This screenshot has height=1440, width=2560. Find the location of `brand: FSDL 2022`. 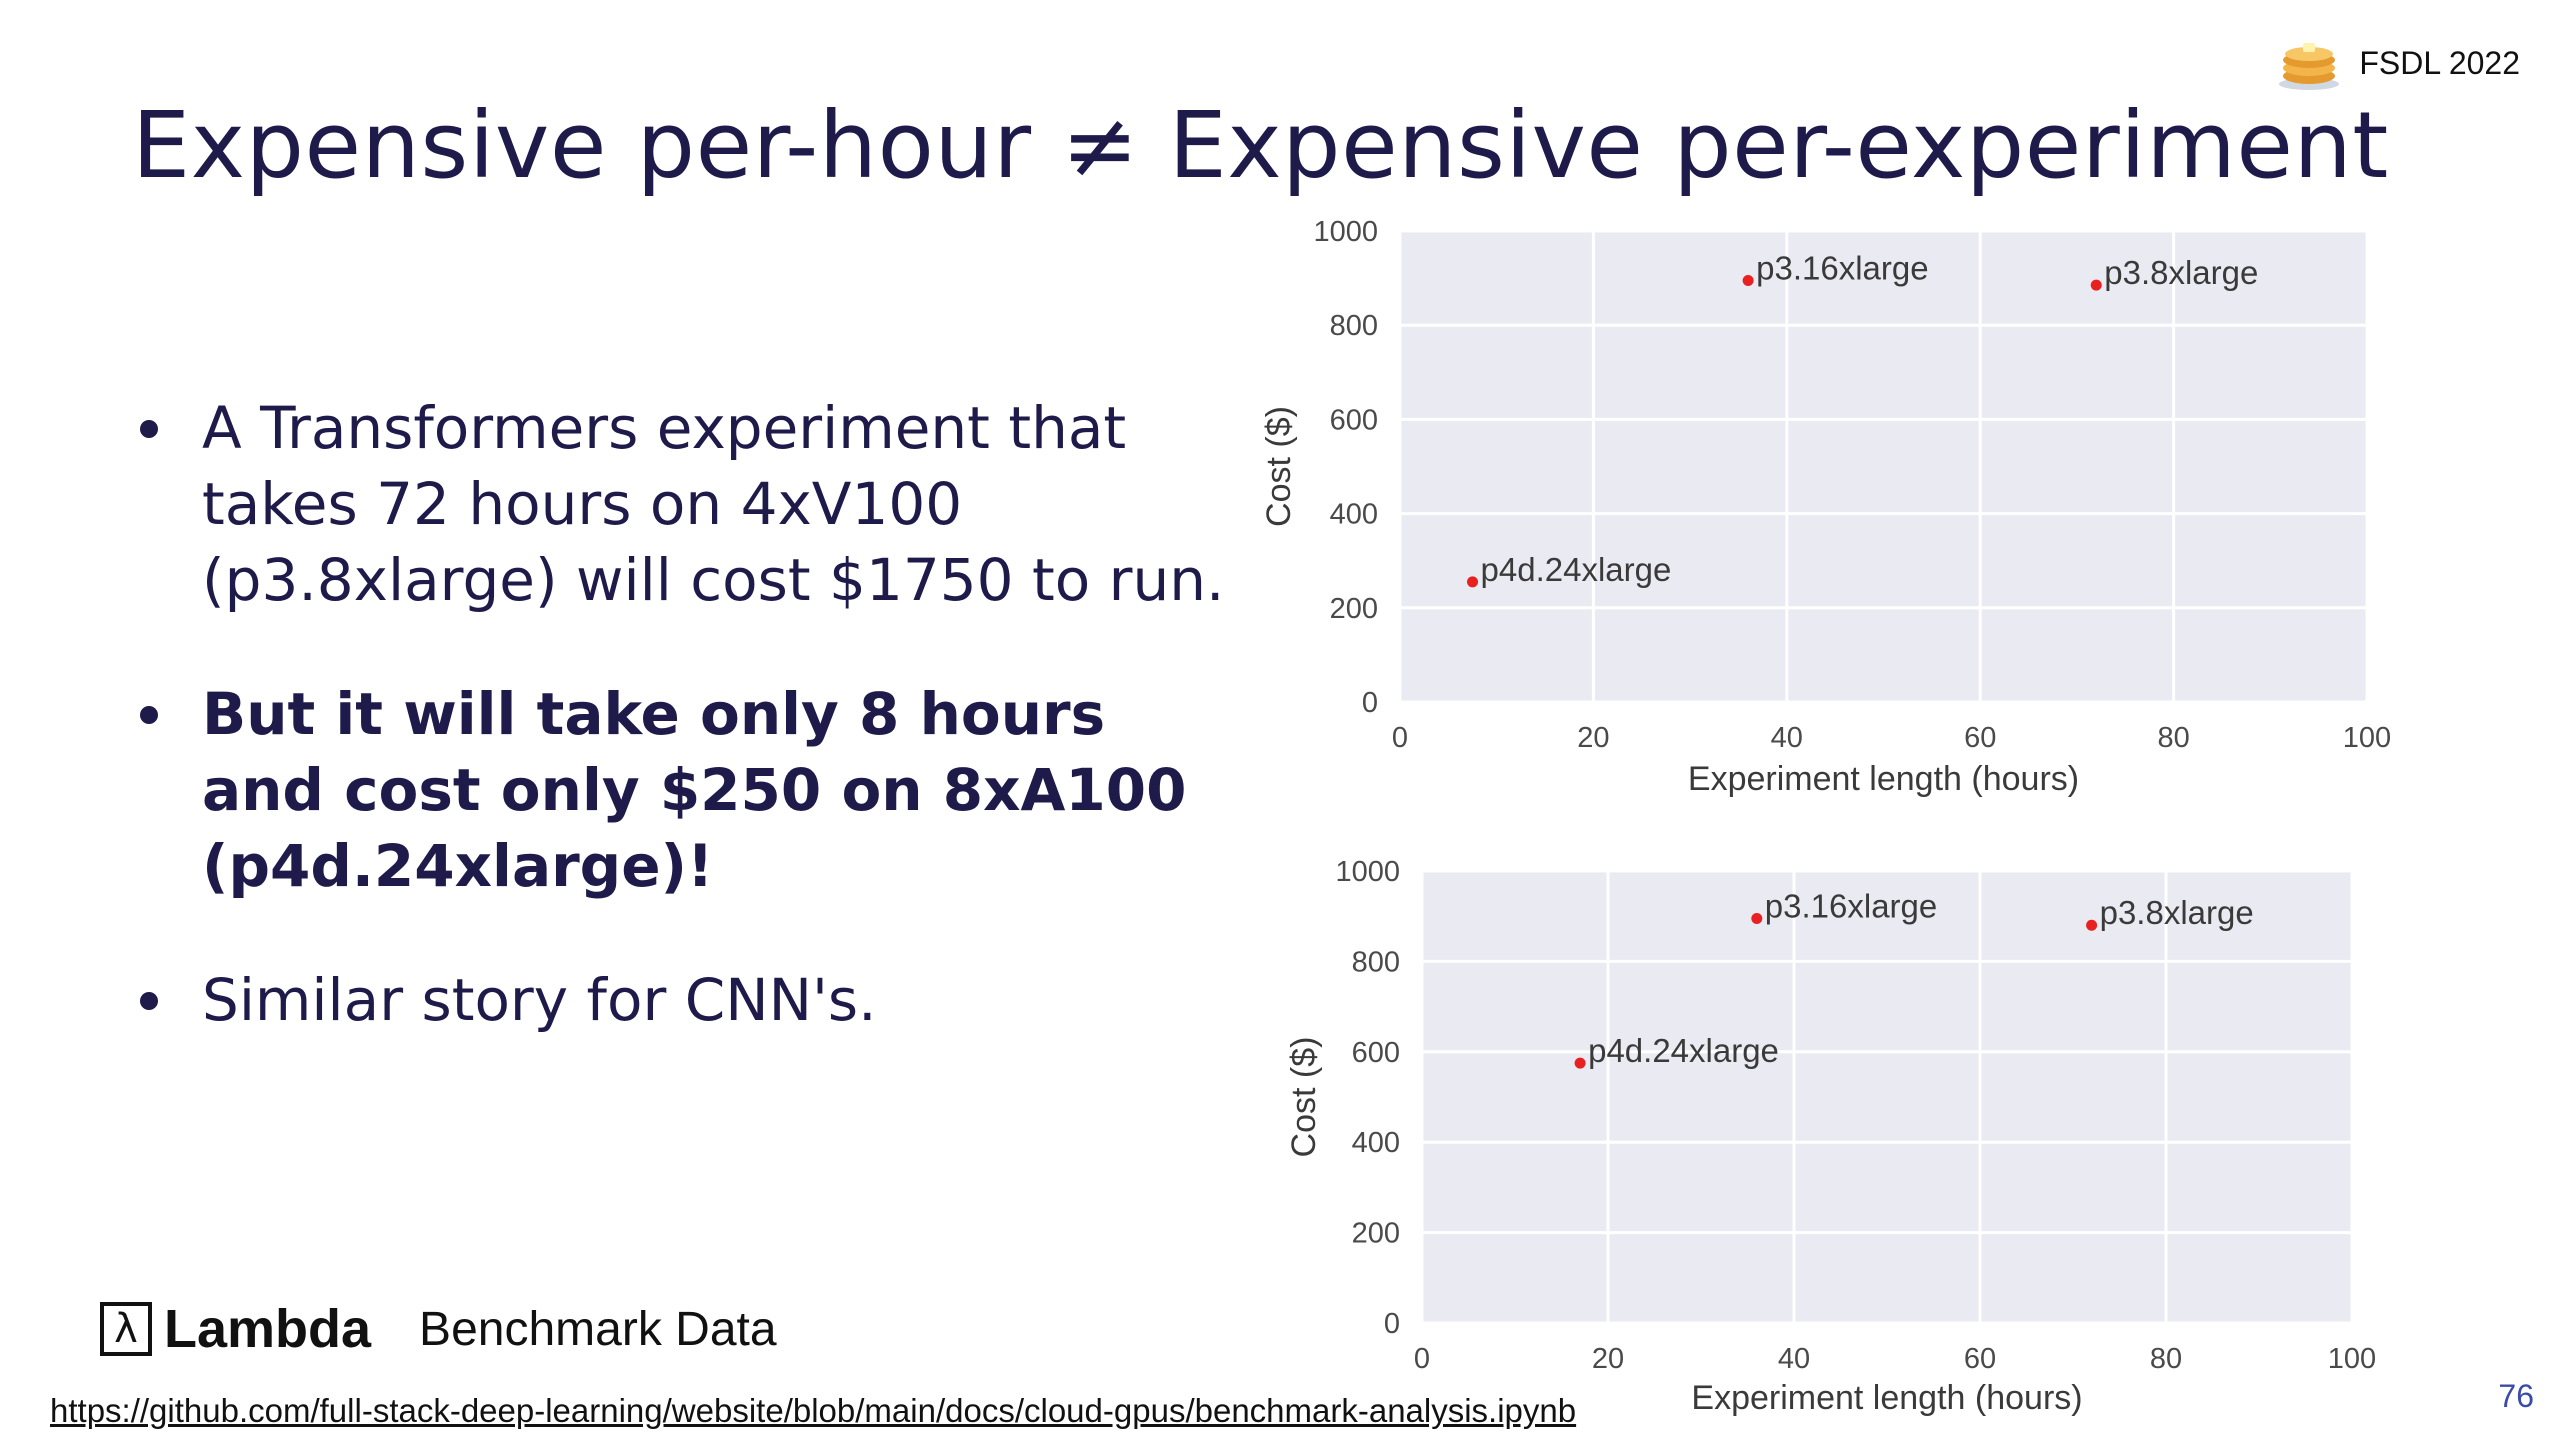

brand: FSDL 2022 is located at coordinates (2398, 63).